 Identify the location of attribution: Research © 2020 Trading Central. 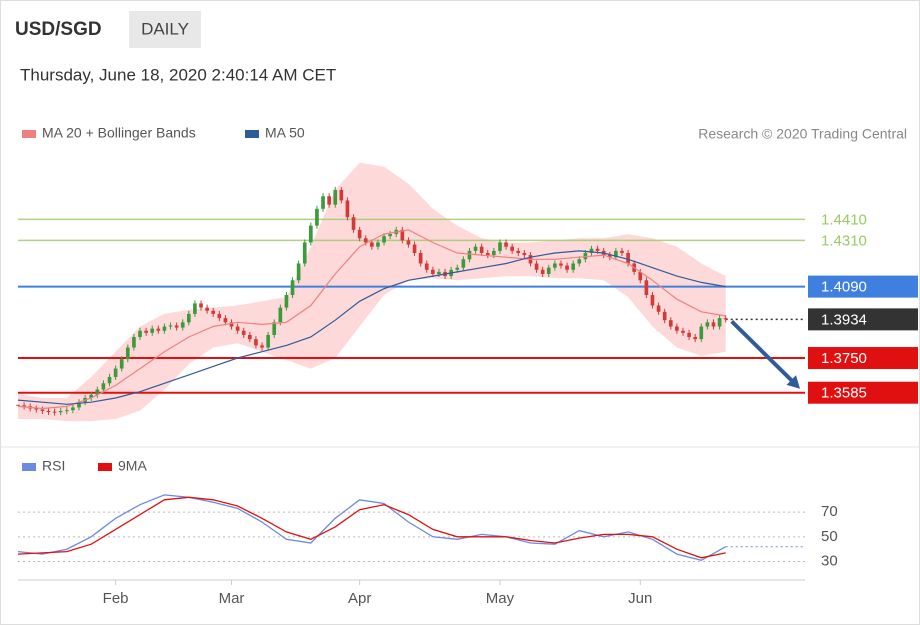
(802, 134).